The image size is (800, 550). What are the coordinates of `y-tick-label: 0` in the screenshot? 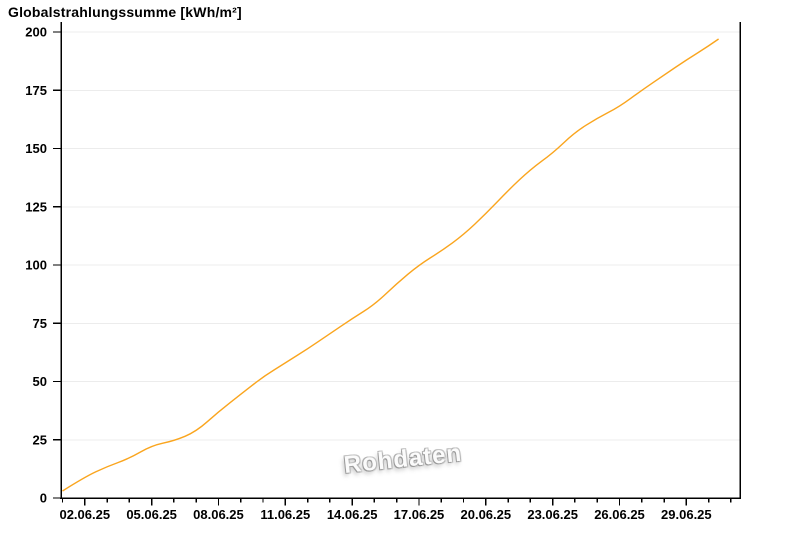 It's located at (43, 498).